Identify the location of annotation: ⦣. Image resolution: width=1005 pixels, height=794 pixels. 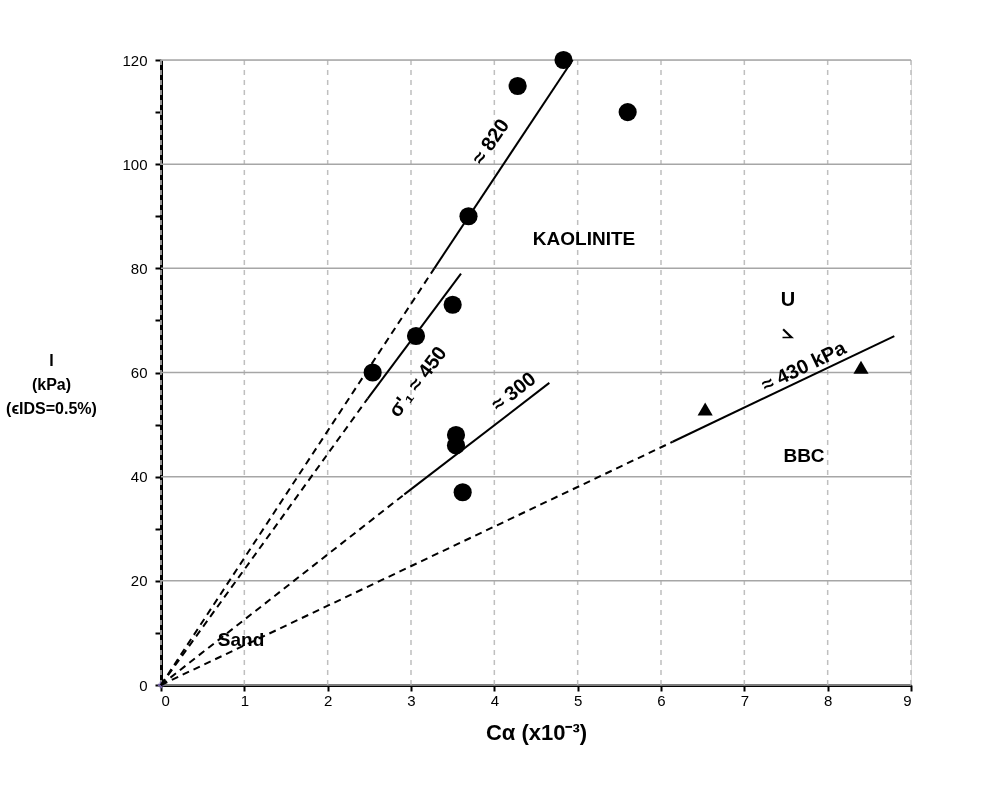
(788, 331).